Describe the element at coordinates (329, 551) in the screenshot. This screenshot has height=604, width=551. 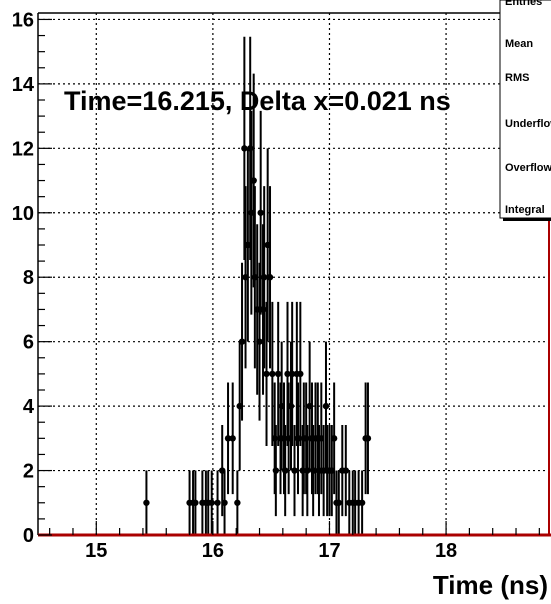
I see `x-tick-label: 17` at that location.